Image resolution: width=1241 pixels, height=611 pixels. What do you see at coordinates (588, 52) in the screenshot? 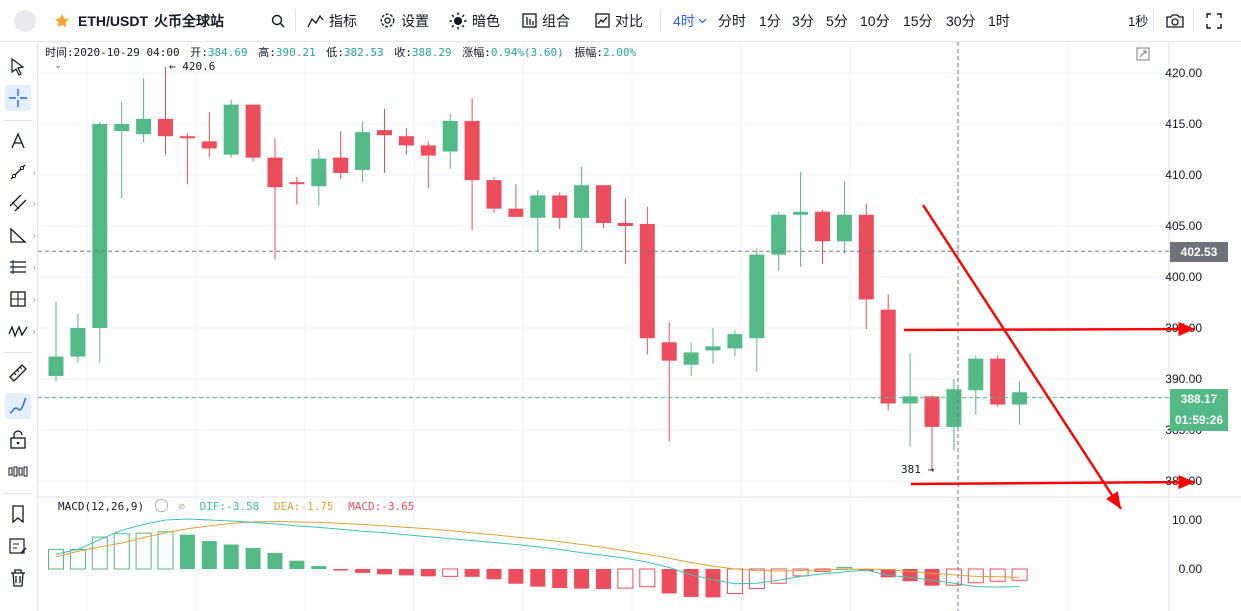
I see `legend-amplitude-label: 振幅:` at bounding box center [588, 52].